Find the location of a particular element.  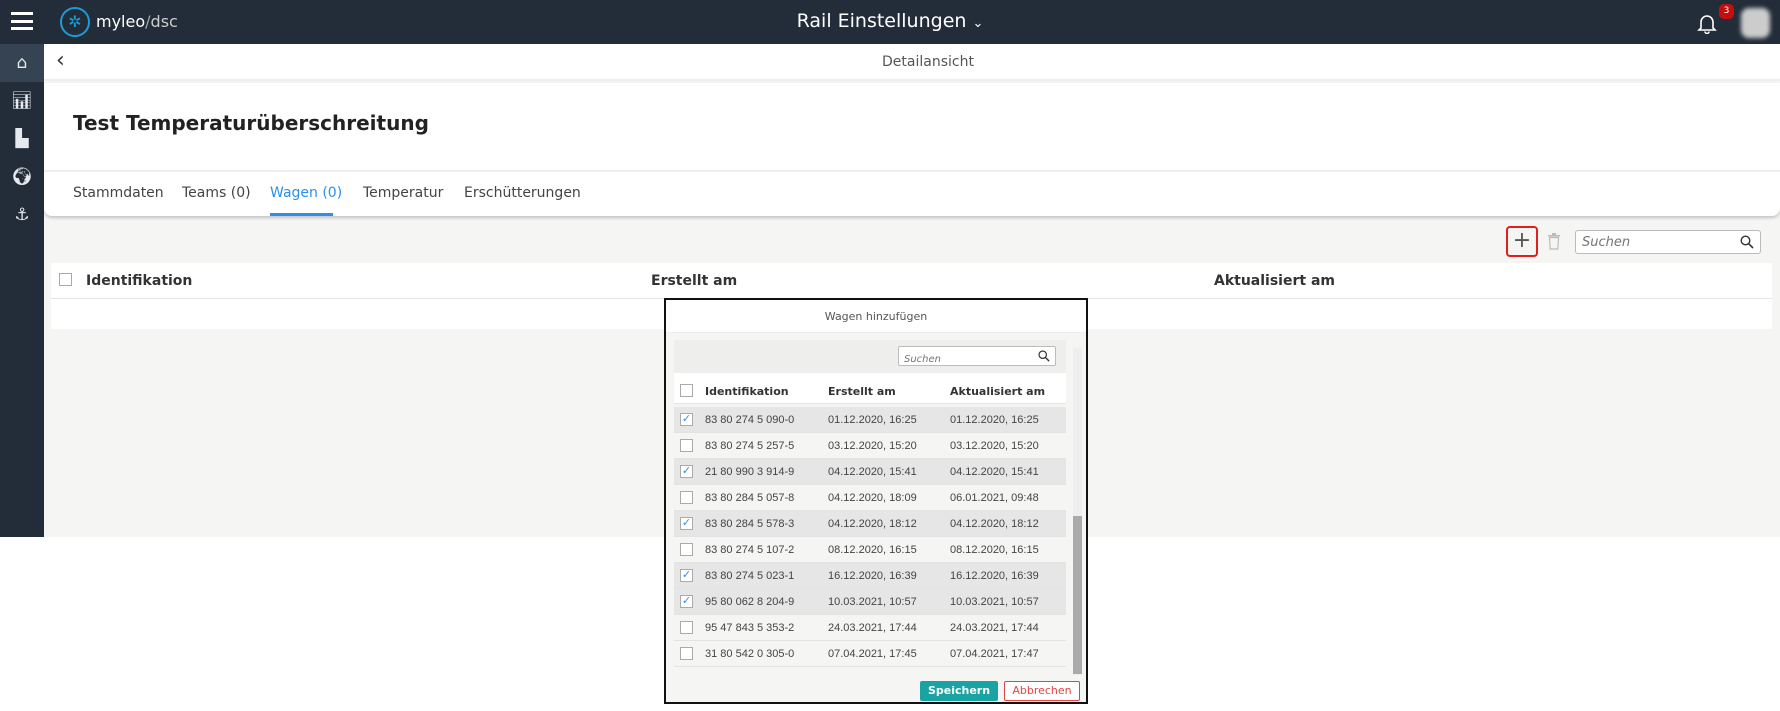

top-bar: ✲ myleo/dsc Rail Einstellungen ⌄ 3 is located at coordinates (890, 22).